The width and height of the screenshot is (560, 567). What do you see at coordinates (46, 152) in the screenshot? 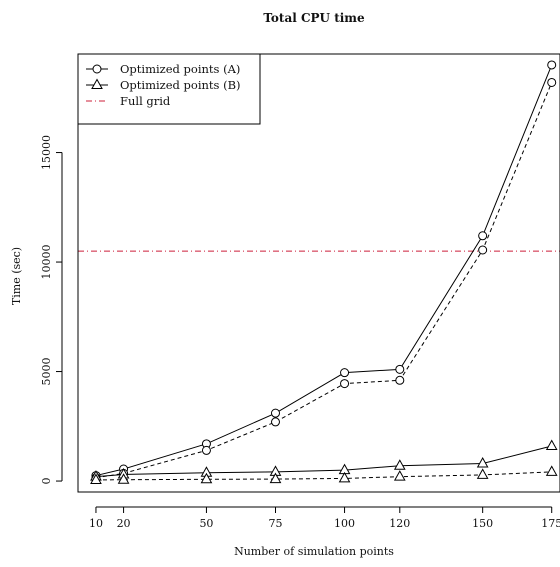
I see `y-tick-label-3: 15000` at bounding box center [46, 152].